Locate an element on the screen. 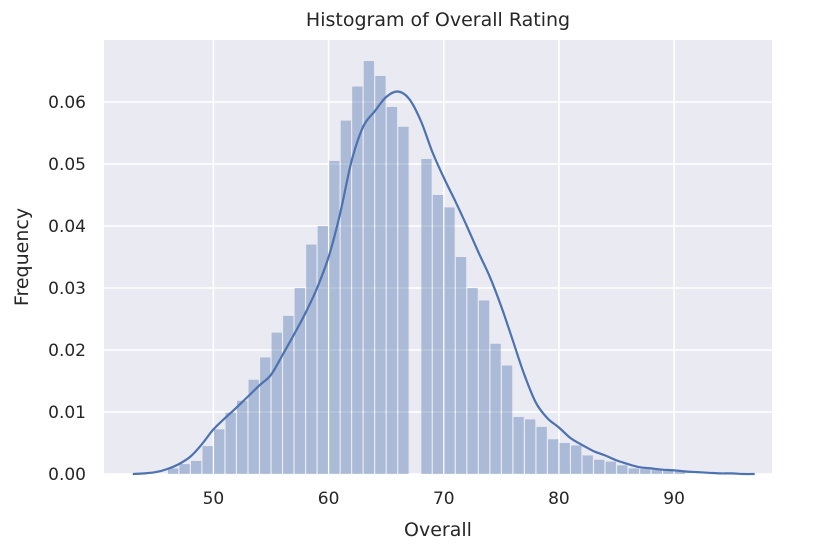  y-tick-label: 0.05 is located at coordinates (67, 165).